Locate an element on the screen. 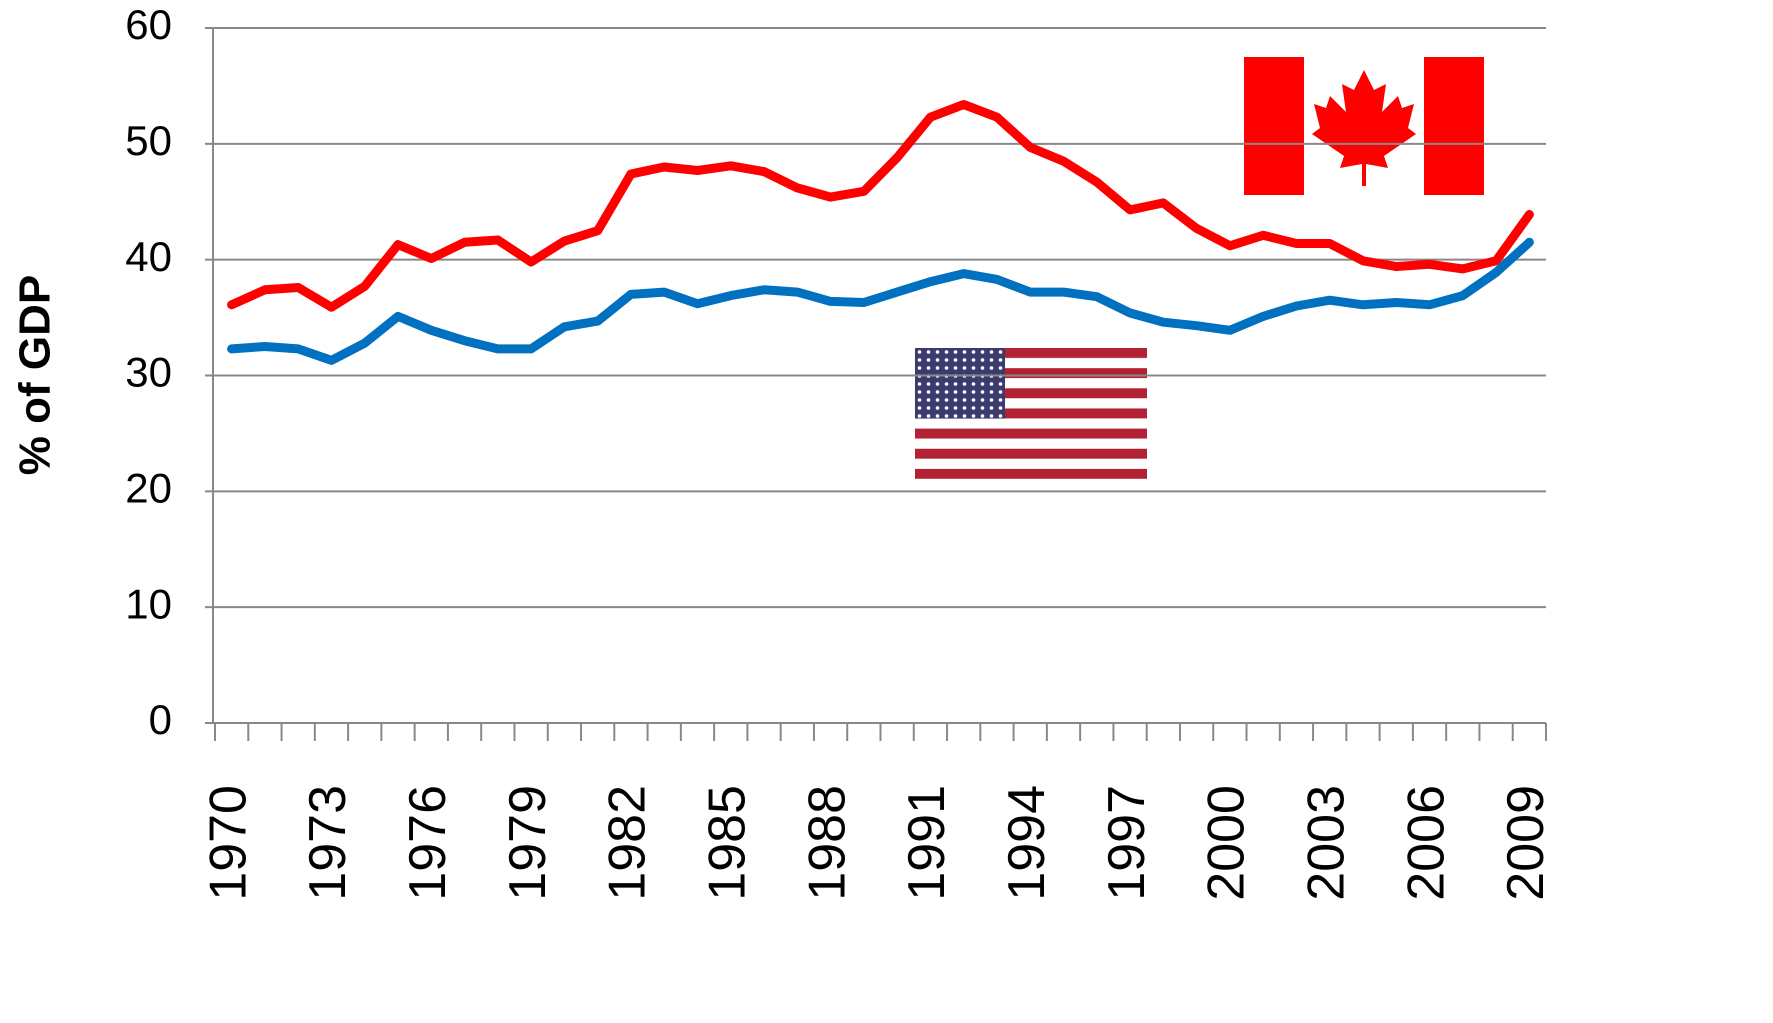 This screenshot has width=1773, height=1023. x-tick-label: 1976 is located at coordinates (428, 843).